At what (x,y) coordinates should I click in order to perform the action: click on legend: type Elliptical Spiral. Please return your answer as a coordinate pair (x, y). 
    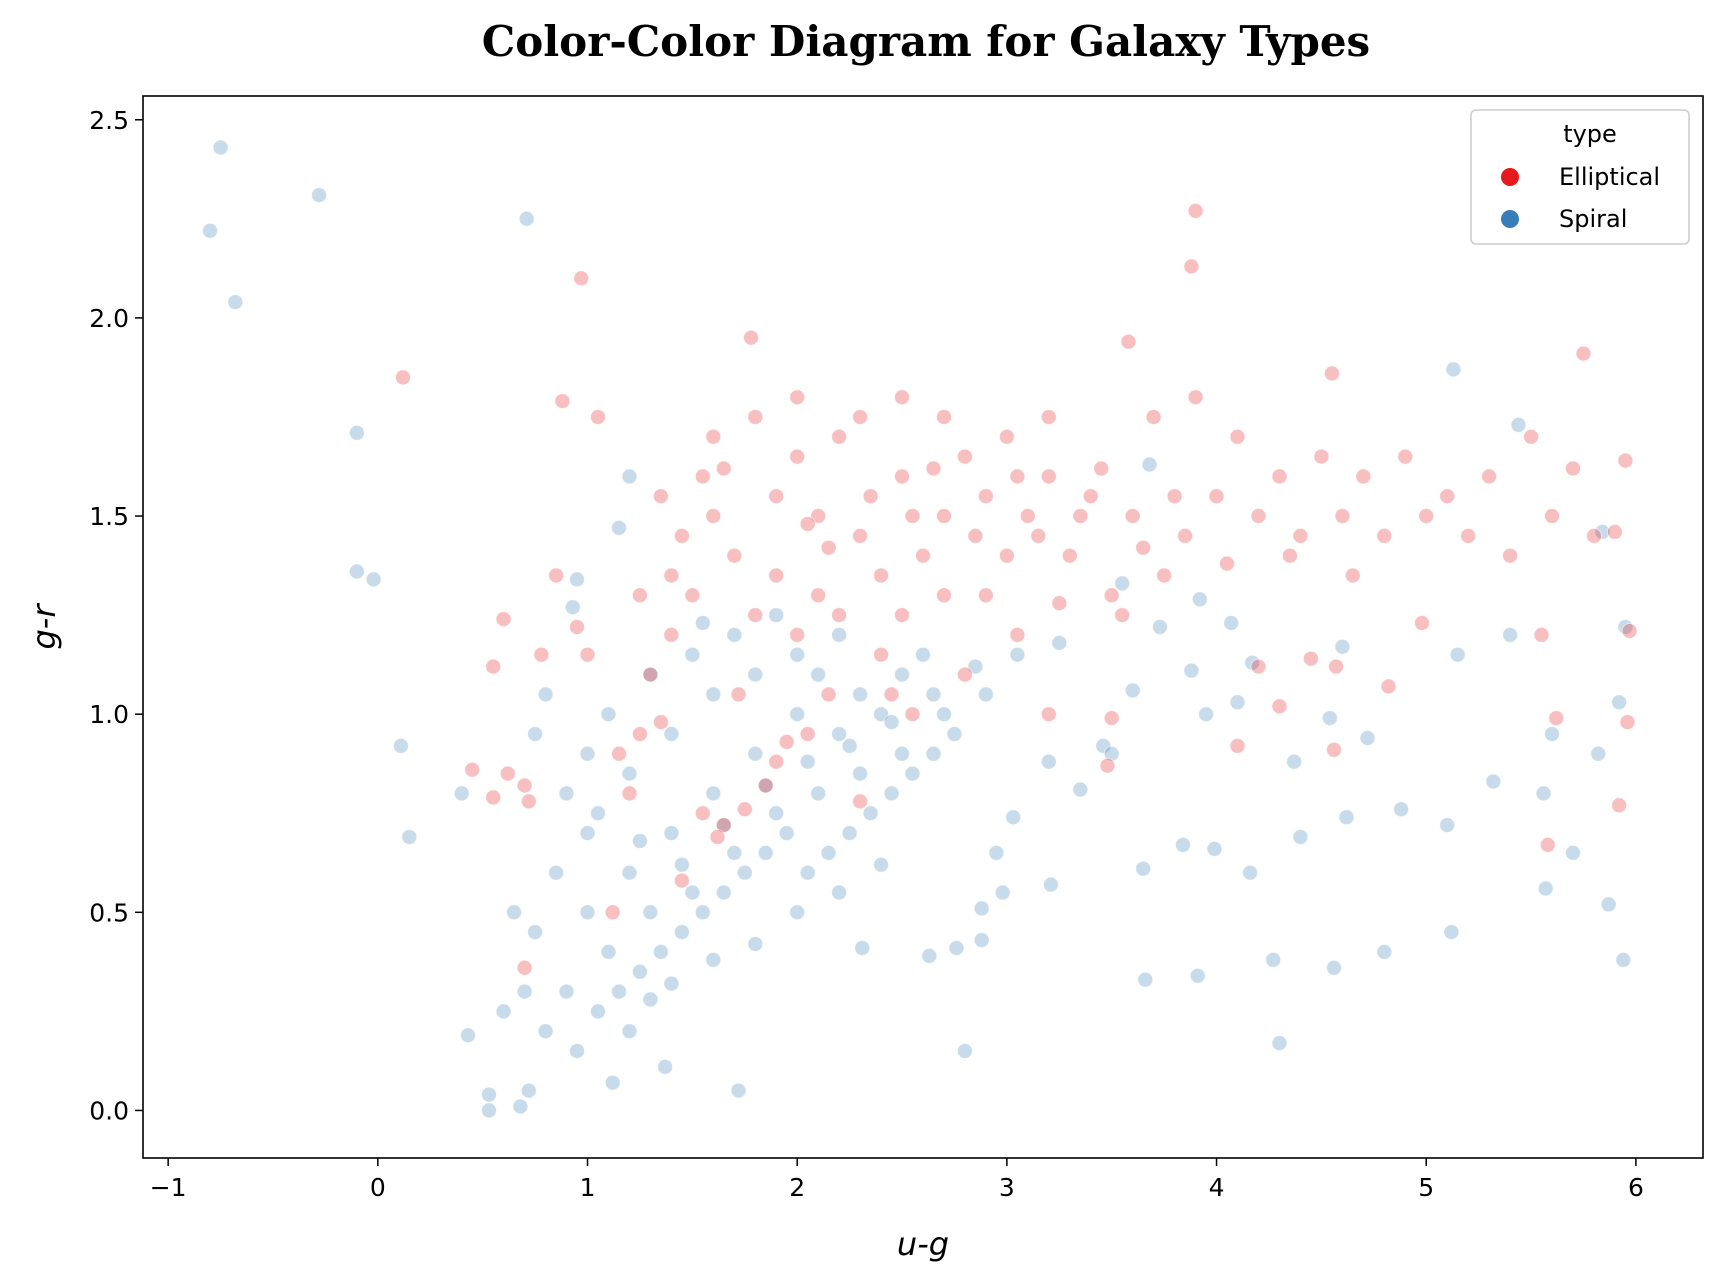
    Looking at the image, I should click on (1580, 177).